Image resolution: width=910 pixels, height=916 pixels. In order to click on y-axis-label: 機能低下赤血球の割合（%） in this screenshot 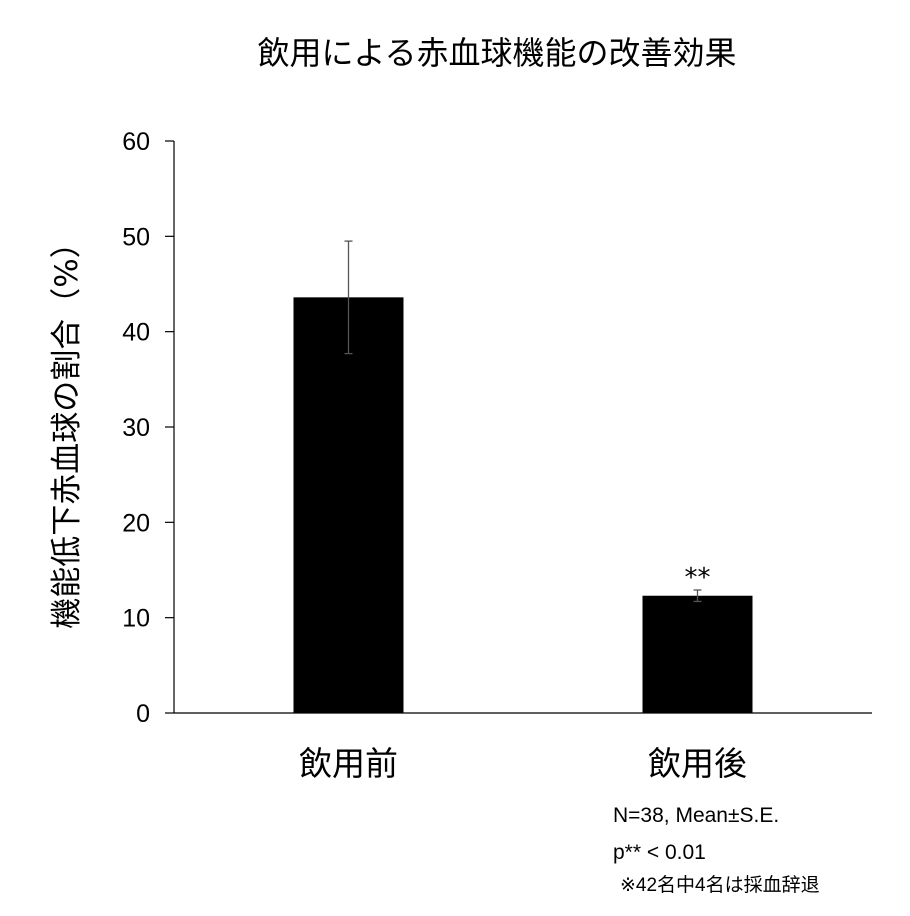, I will do `click(67, 427)`.